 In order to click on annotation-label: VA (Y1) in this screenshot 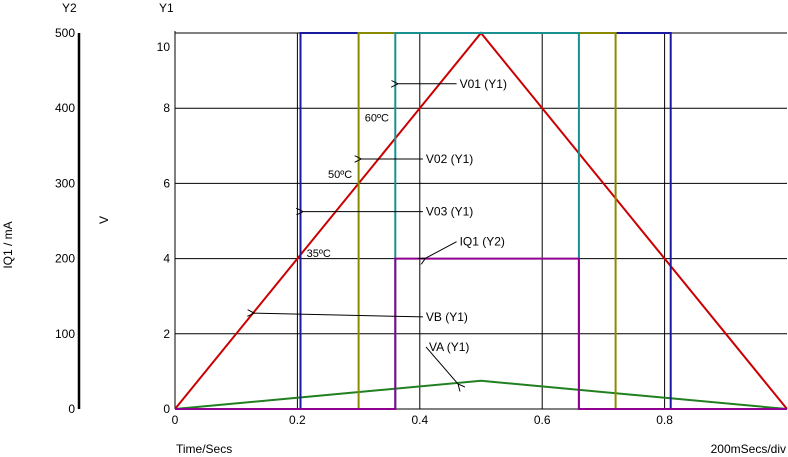, I will do `click(449, 347)`.